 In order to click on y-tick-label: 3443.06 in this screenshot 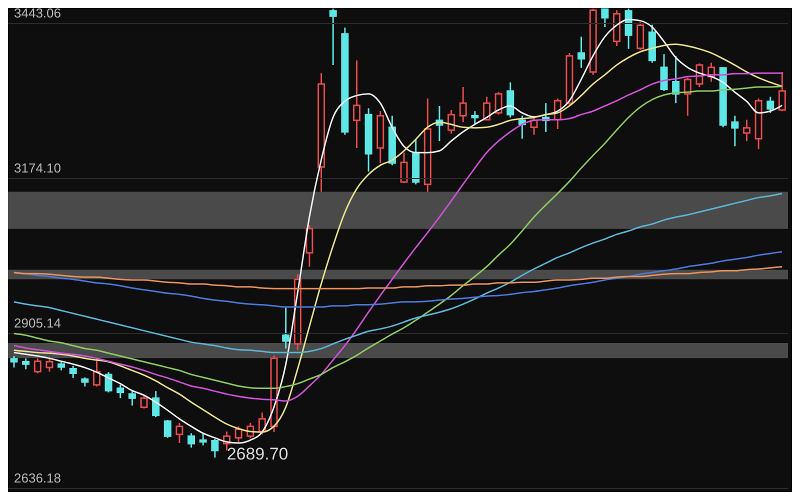, I will do `click(37, 13)`.